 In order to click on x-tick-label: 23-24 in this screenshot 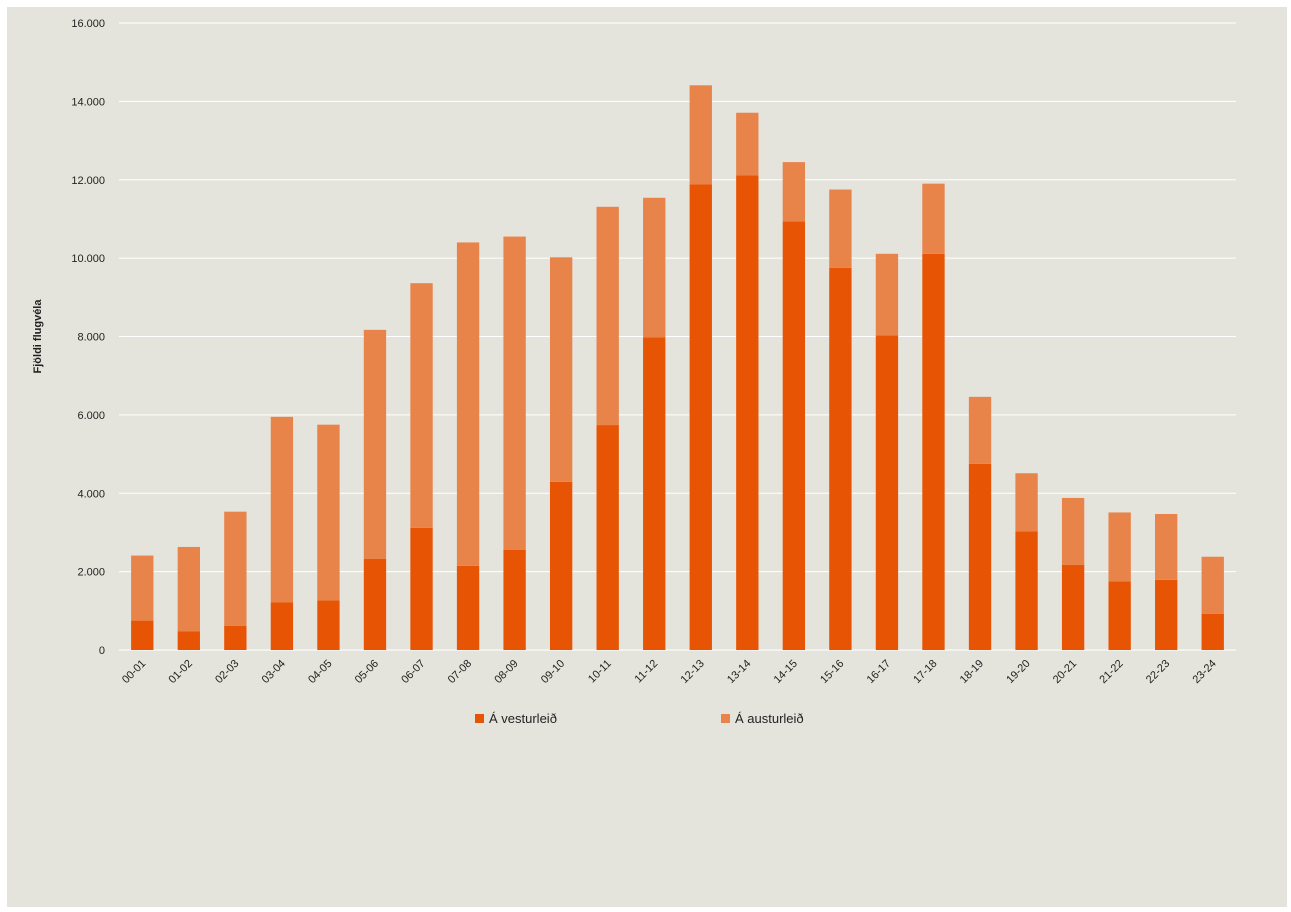, I will do `click(1204, 672)`.